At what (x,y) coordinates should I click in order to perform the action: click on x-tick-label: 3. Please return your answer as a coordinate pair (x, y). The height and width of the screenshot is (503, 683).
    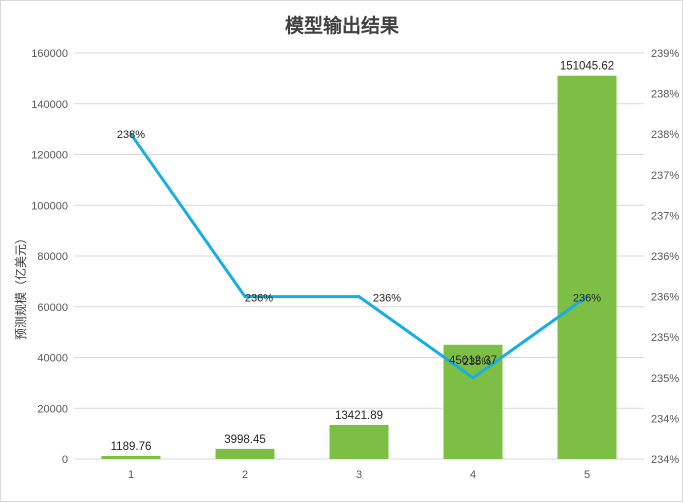
    Looking at the image, I should click on (359, 475).